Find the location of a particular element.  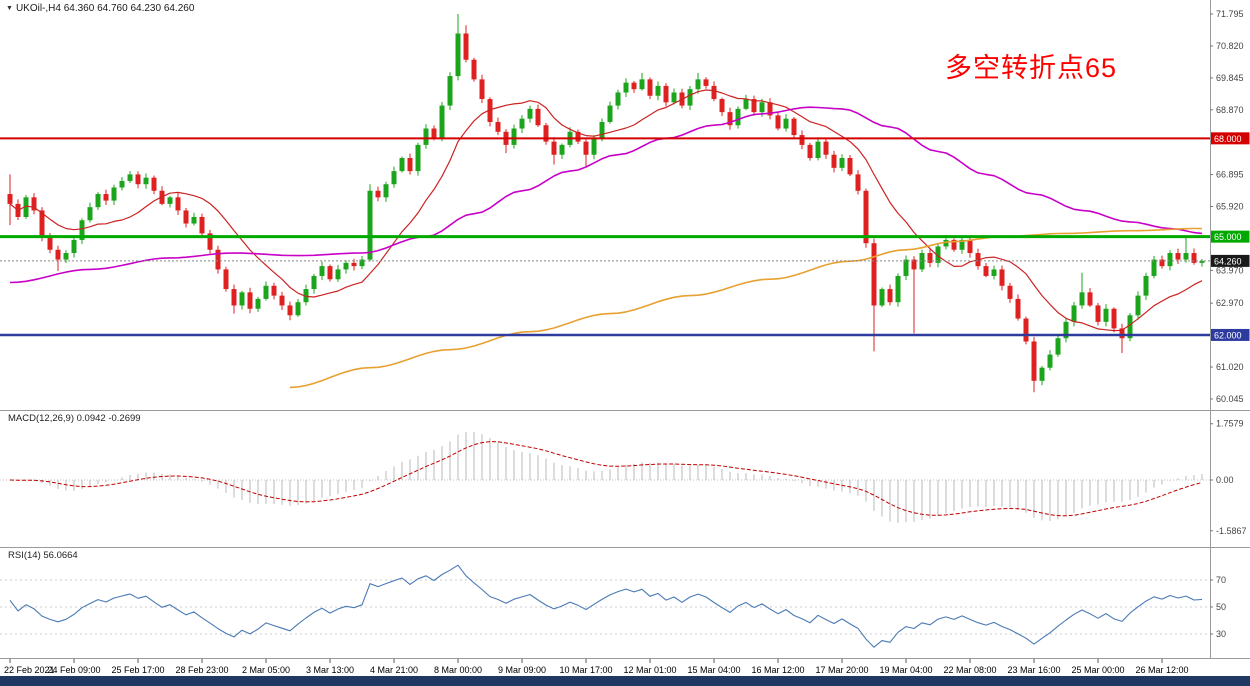

svg-text: 65.920 is located at coordinates (1230, 207).